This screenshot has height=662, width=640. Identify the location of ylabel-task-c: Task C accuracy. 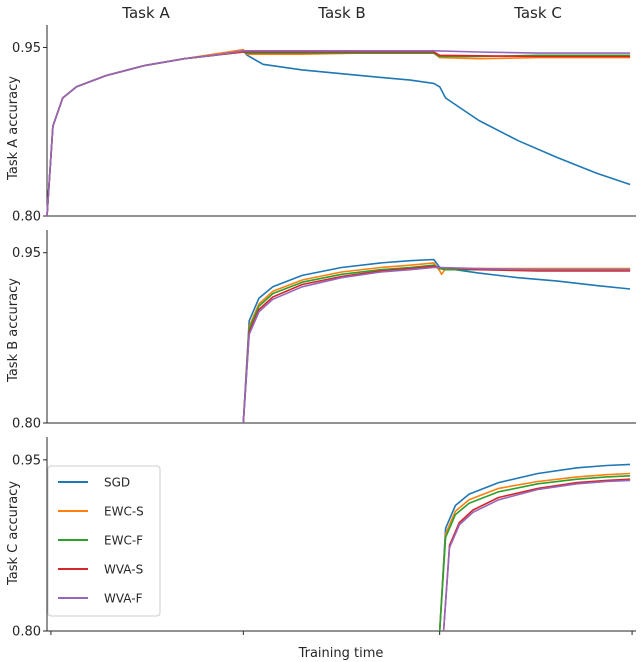
(13, 533).